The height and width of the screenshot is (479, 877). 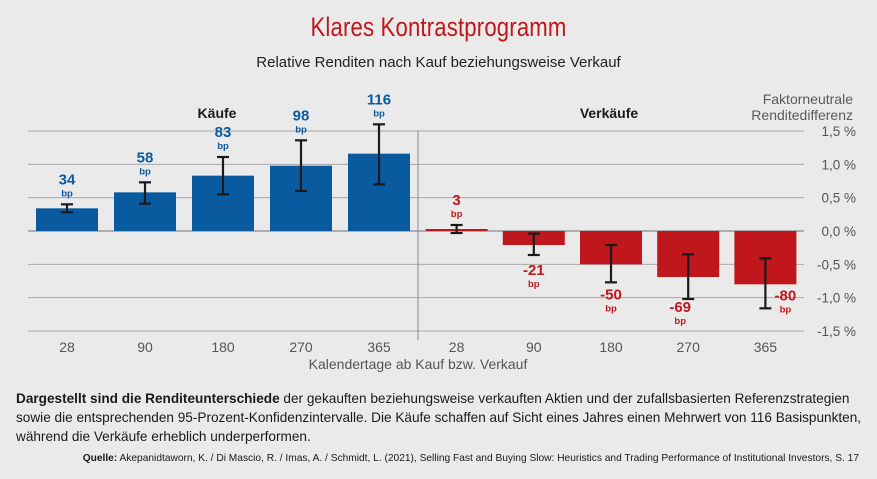 I want to click on y-tick-label: 1,0 %, so click(x=838, y=164).